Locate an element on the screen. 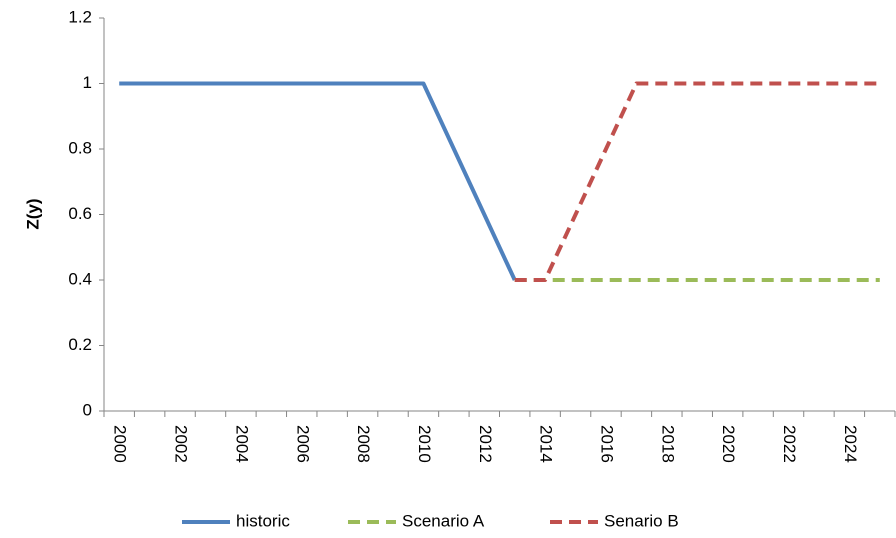  y-tick-label: 0.6 is located at coordinates (80, 213).